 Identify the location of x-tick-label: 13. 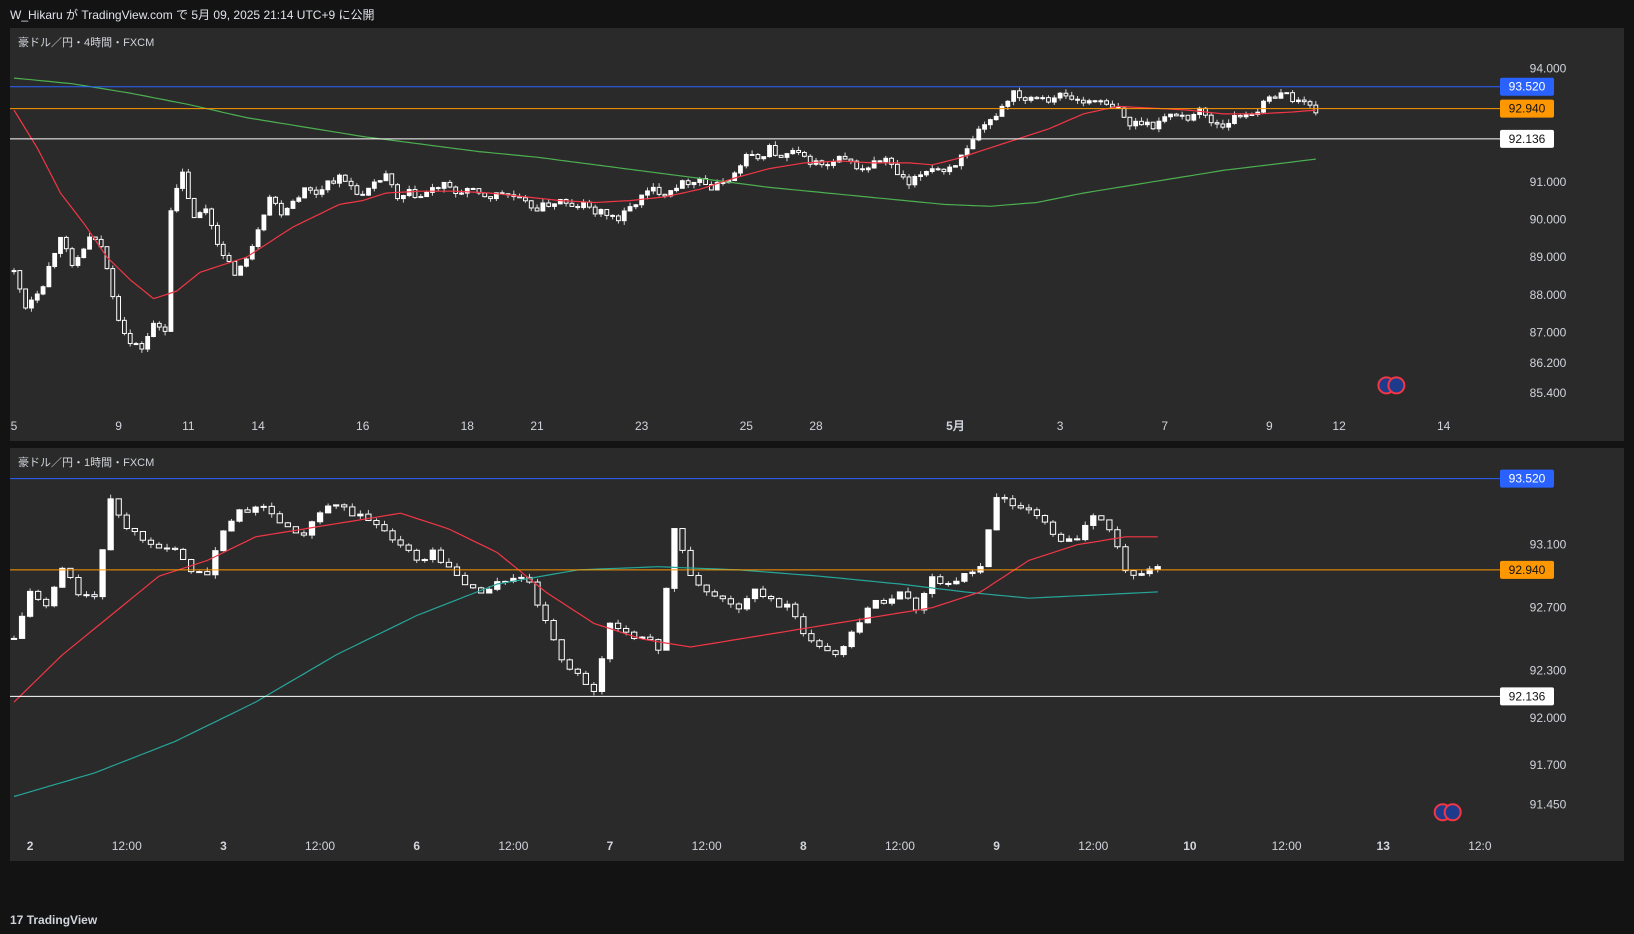
(1384, 846).